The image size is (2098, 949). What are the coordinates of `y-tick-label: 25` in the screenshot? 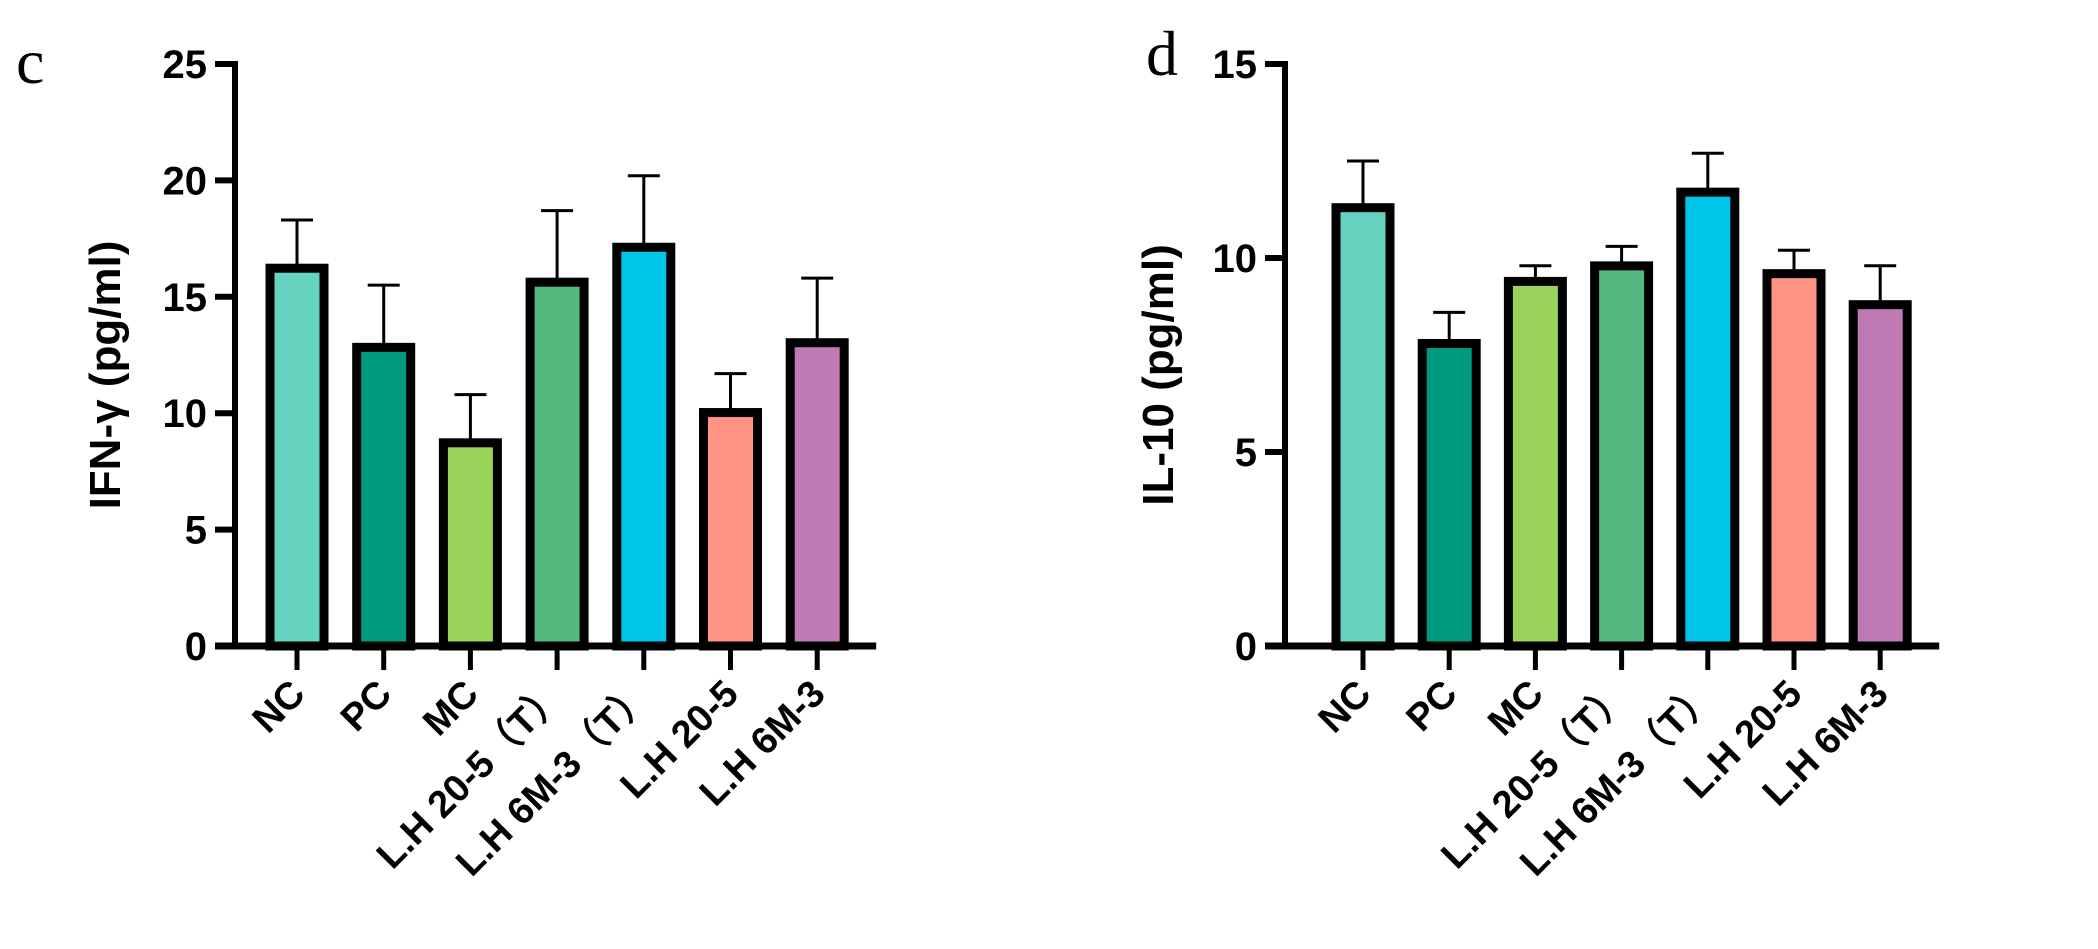 It's located at (185, 65).